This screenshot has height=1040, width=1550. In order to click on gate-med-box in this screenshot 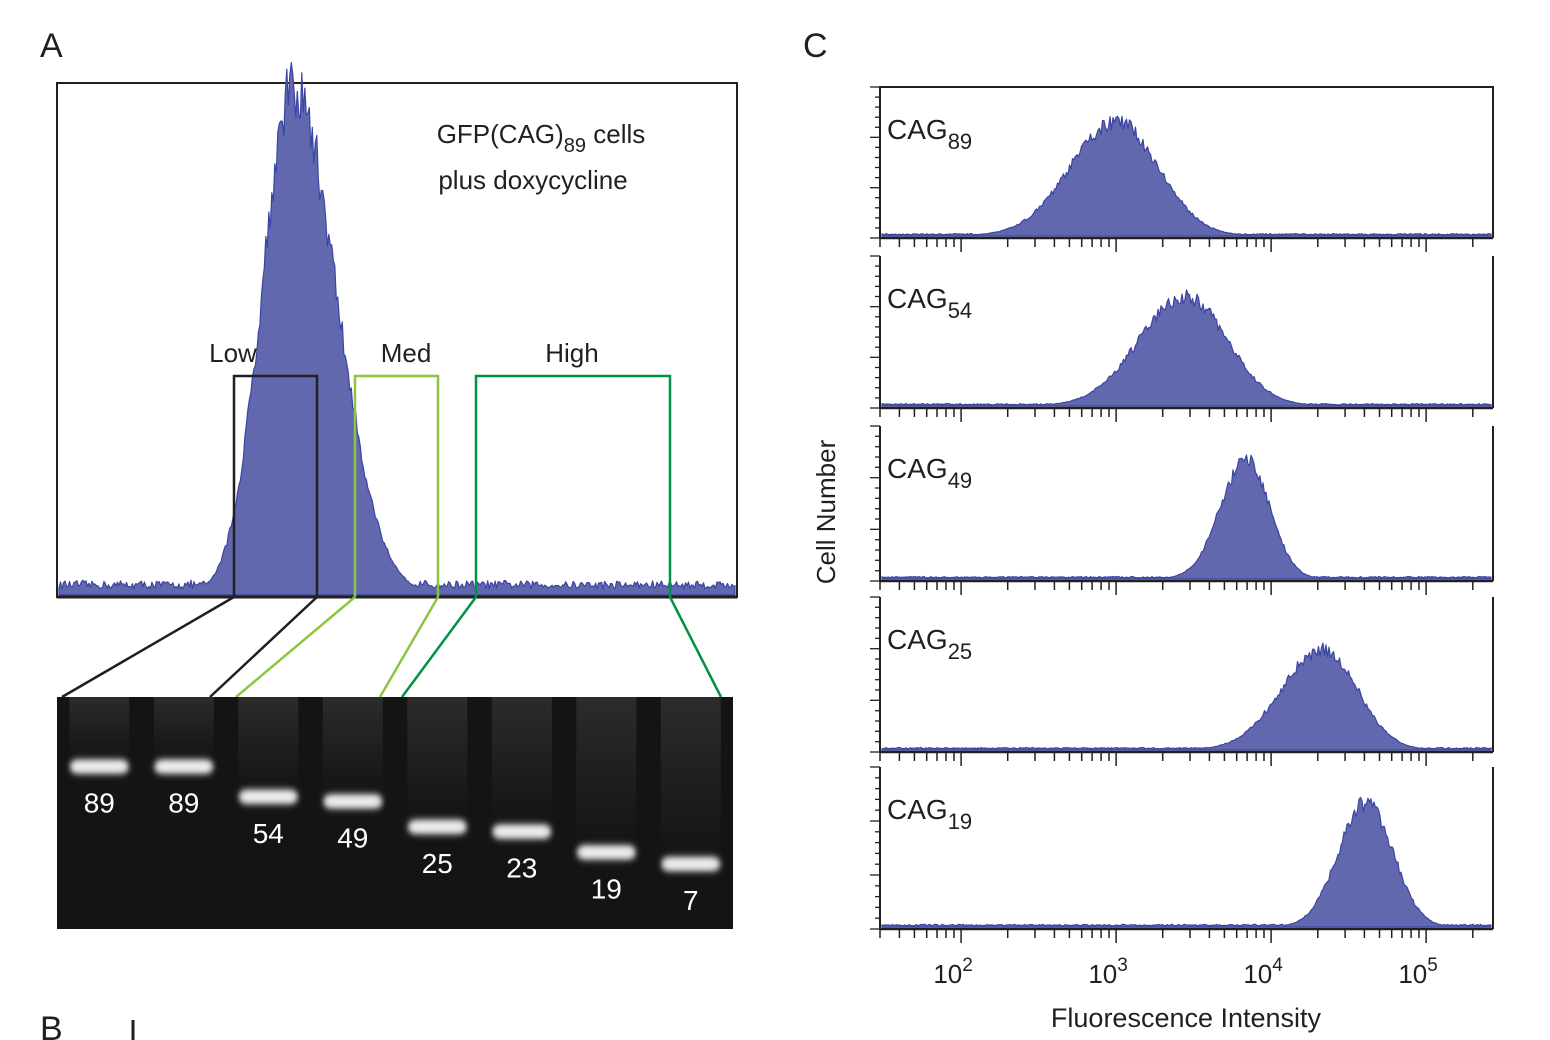, I will do `click(396, 485)`.